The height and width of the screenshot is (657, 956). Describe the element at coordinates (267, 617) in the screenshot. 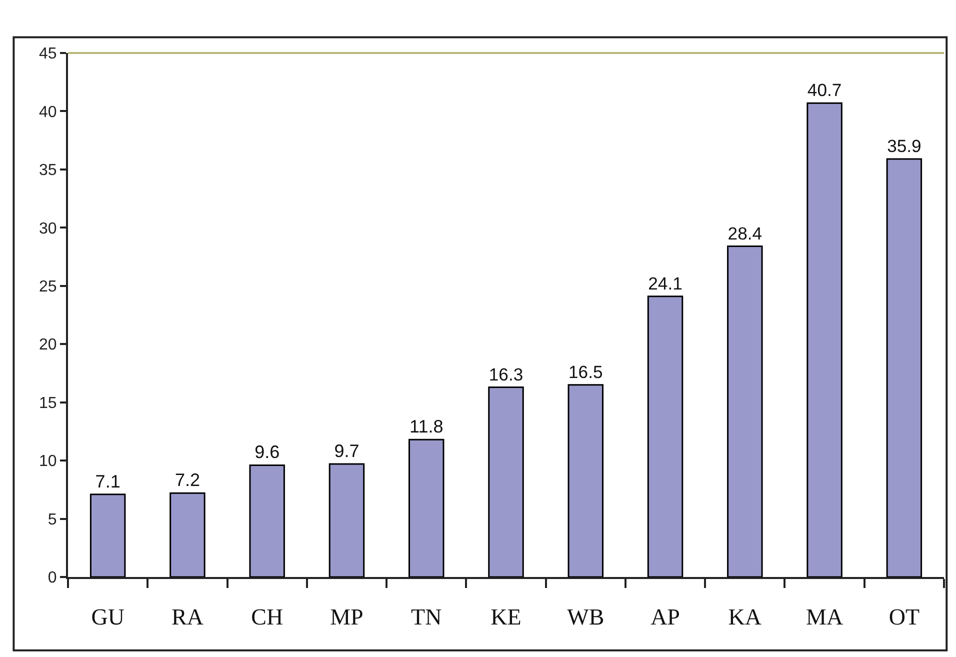

I see `x-tick-label: CH` at that location.